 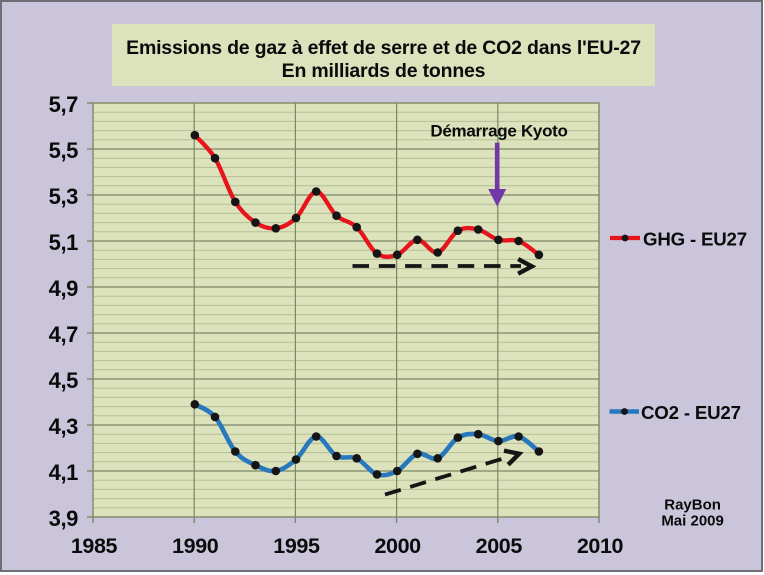 What do you see at coordinates (600, 546) in the screenshot?
I see `svg-text: 2010` at bounding box center [600, 546].